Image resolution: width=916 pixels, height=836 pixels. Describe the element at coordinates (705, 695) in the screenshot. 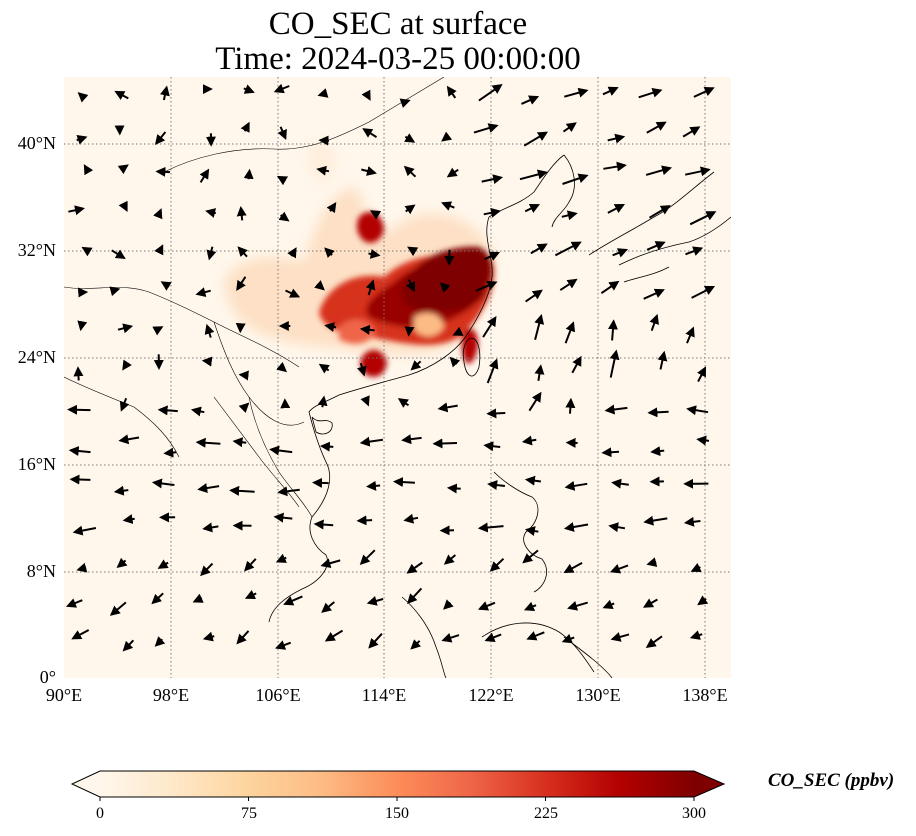

I see `lon-tick-138e: 138°E` at that location.